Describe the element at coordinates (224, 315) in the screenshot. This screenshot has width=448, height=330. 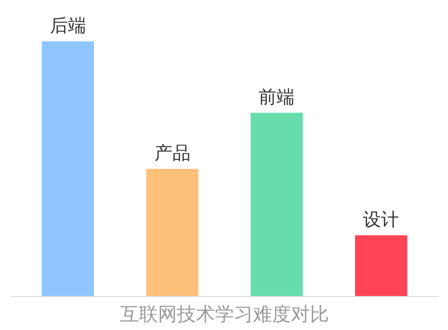
I see `text: 互联网技术学习难度对比` at that location.